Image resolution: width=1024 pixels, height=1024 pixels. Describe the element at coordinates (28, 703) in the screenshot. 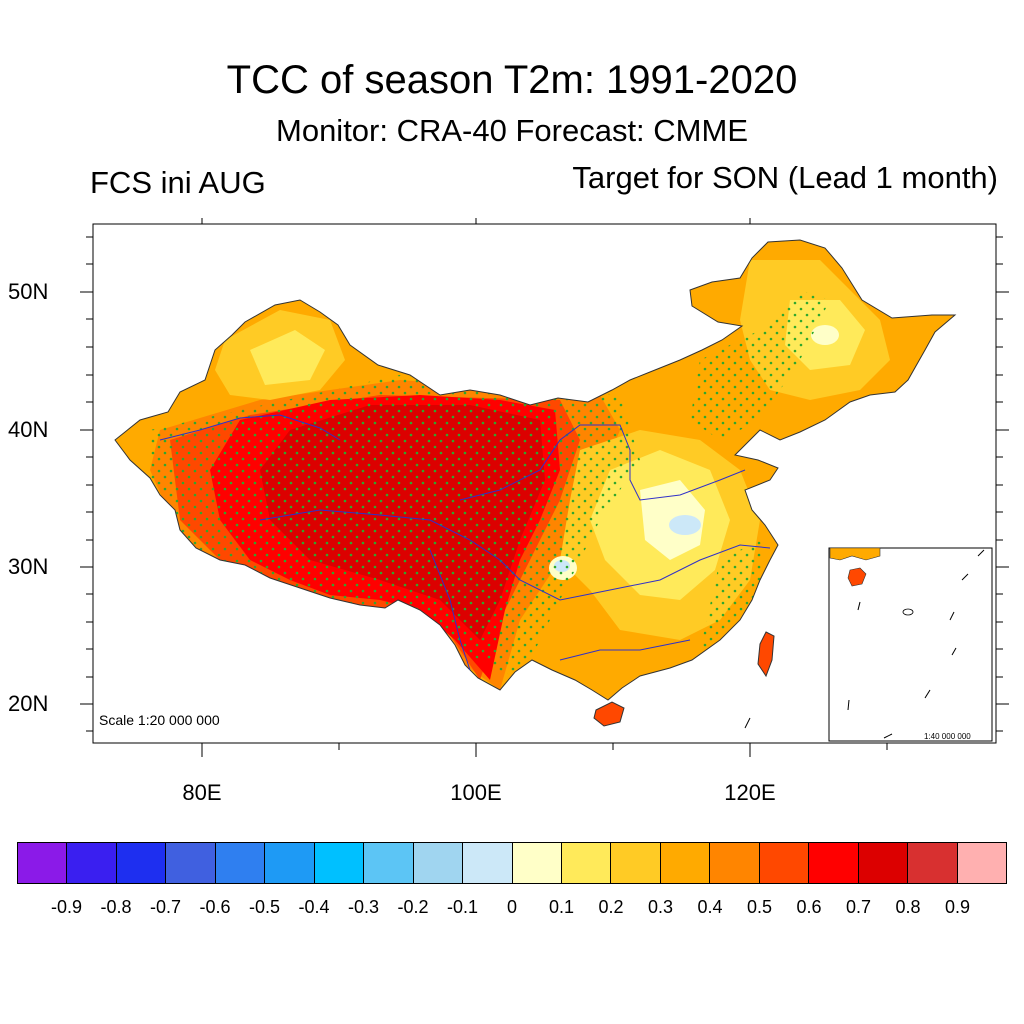

I see `lat-label-20n: 20N` at that location.